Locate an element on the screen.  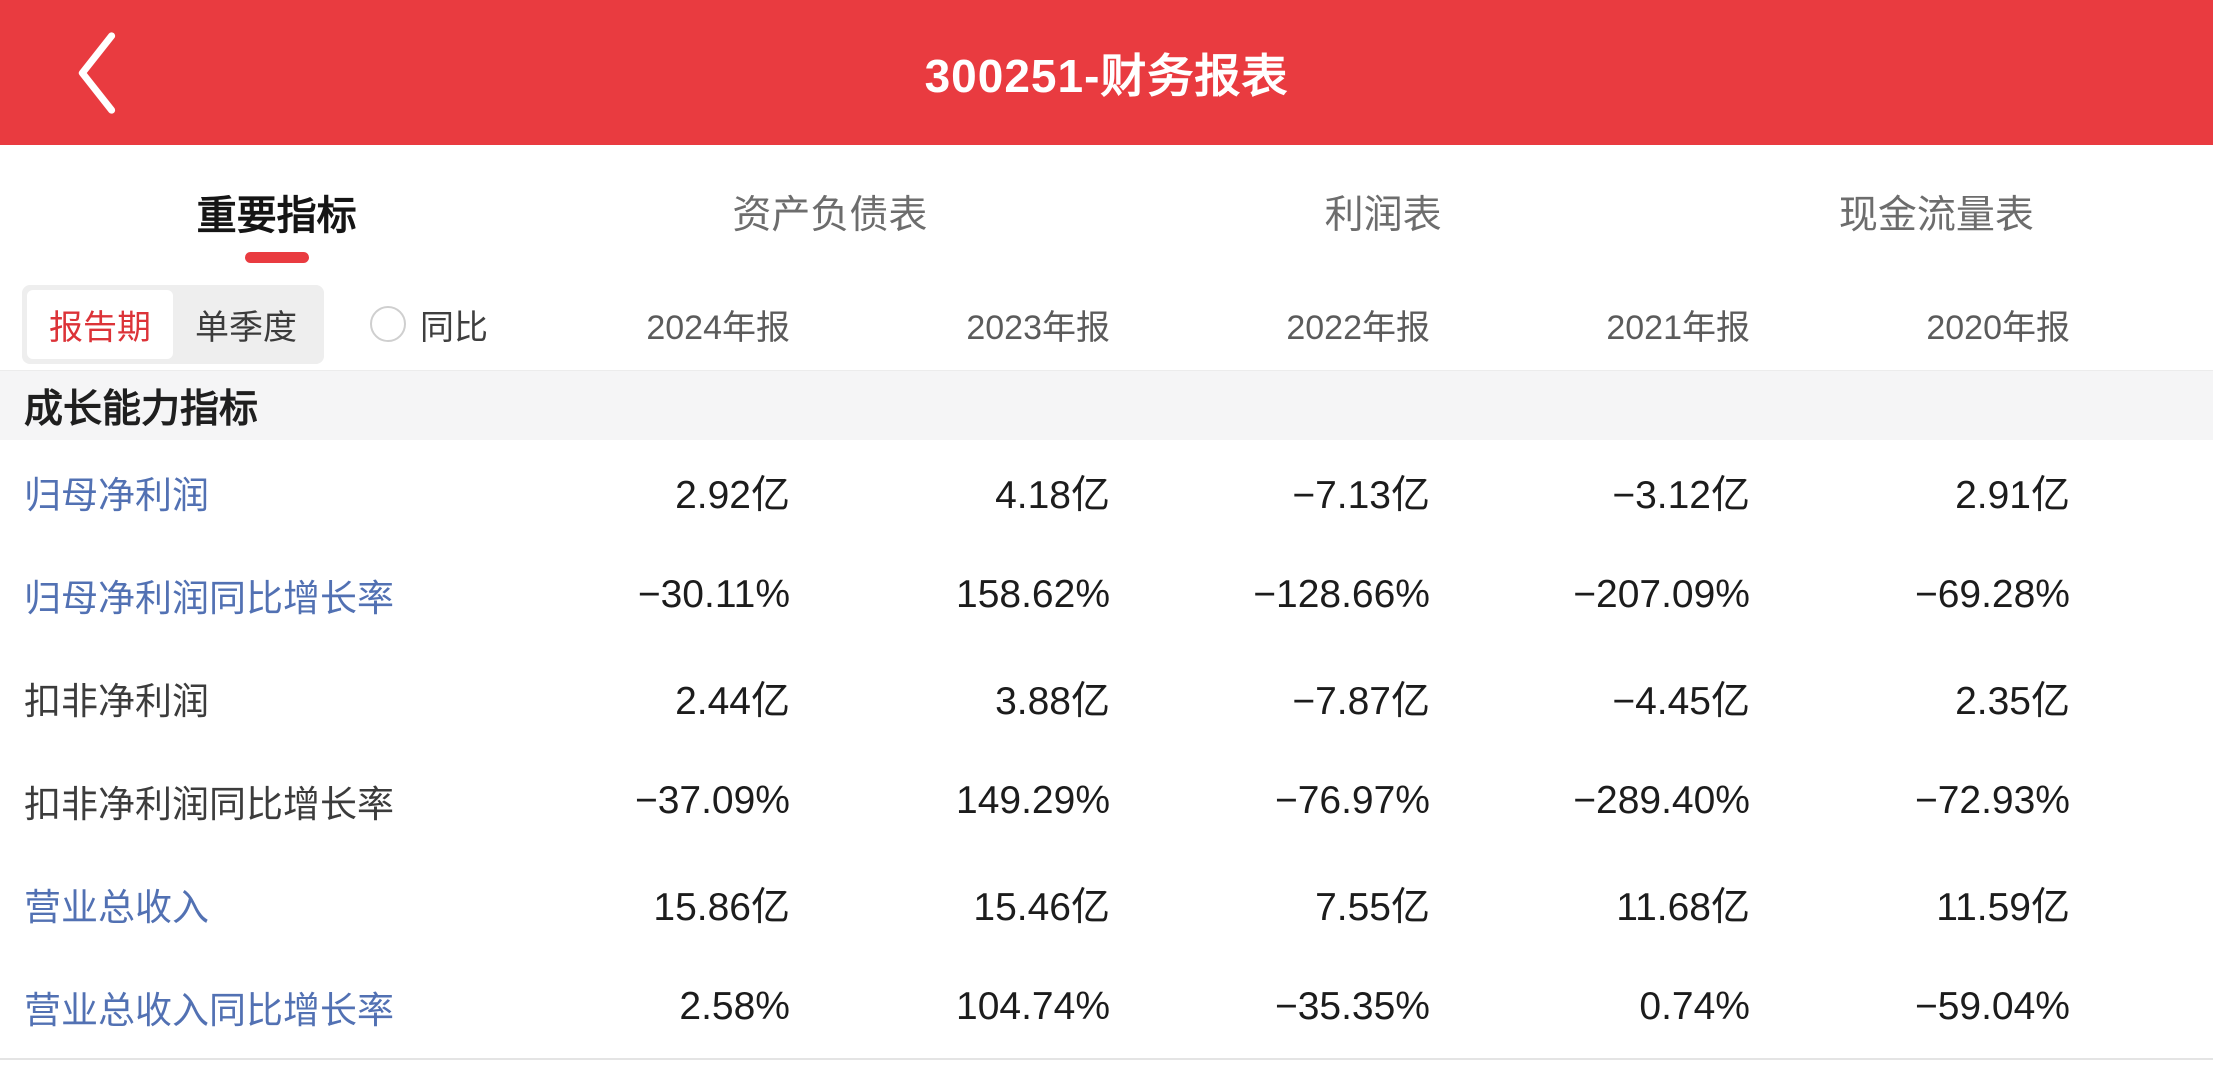
tab-label: 资产负债表 is located at coordinates (830, 215).